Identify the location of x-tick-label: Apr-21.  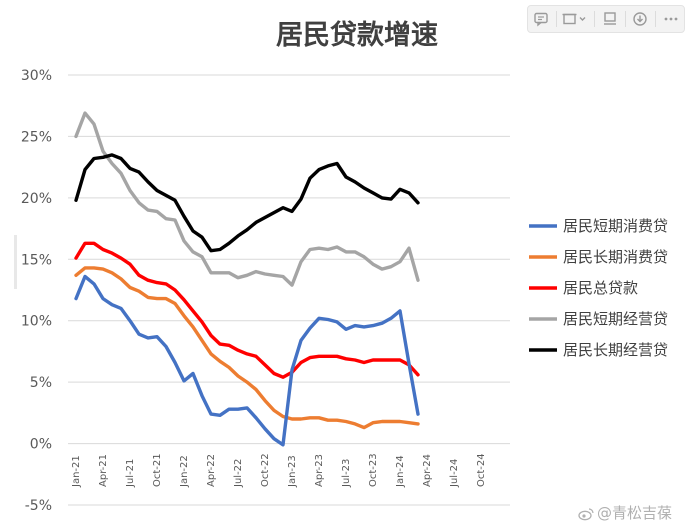
(103, 470).